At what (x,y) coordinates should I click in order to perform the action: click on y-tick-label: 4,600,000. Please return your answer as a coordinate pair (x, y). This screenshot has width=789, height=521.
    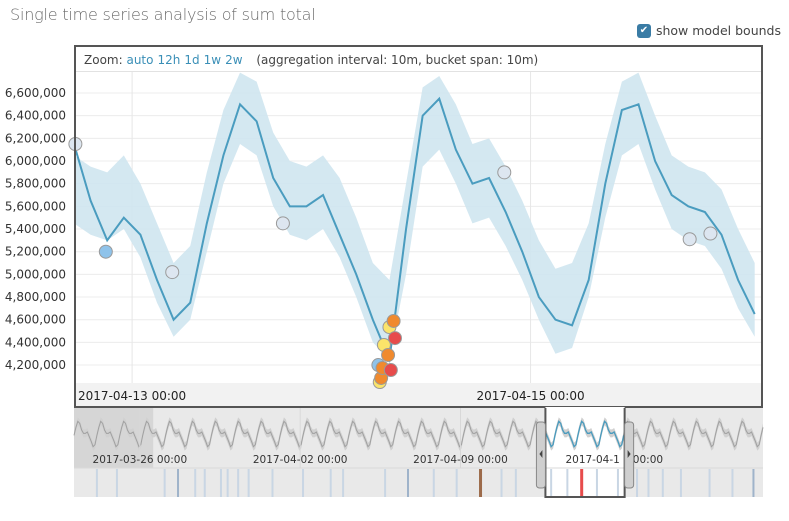
    Looking at the image, I should click on (35, 320).